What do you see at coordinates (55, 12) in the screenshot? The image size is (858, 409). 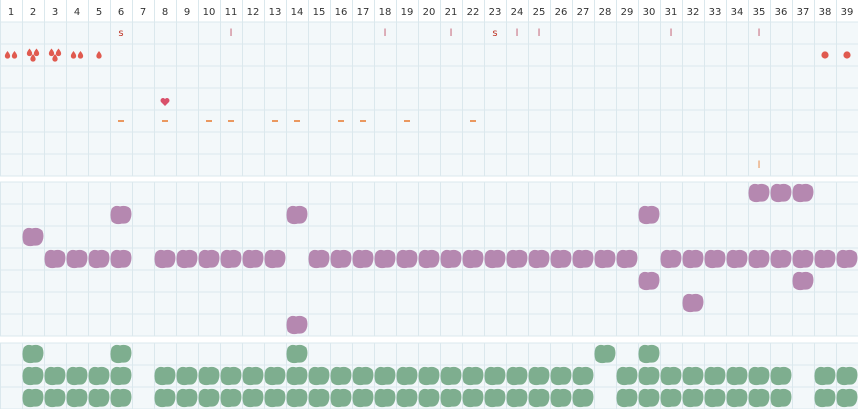 I see `day-number: 3` at bounding box center [55, 12].